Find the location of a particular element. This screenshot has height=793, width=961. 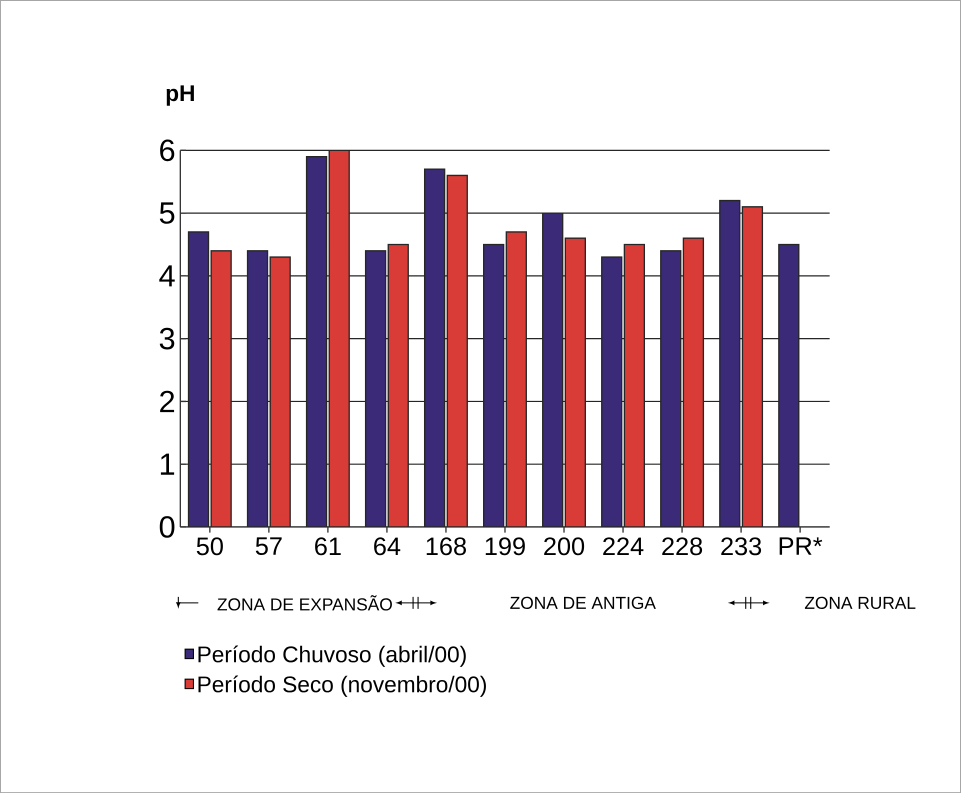

x-tick-label: 61 is located at coordinates (328, 546).